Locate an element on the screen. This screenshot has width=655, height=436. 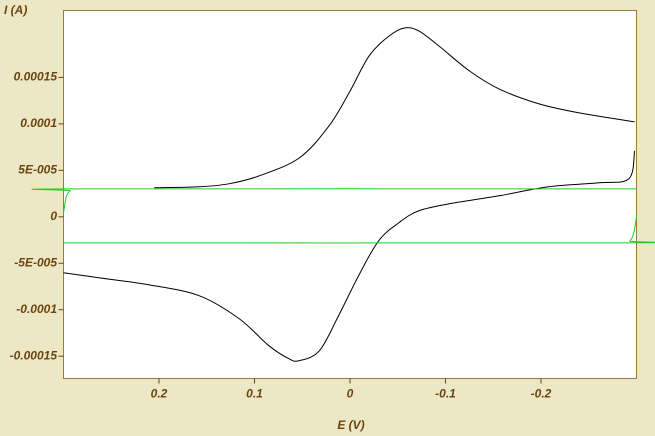
y-tick-label: 0.00015 is located at coordinates (36, 77).